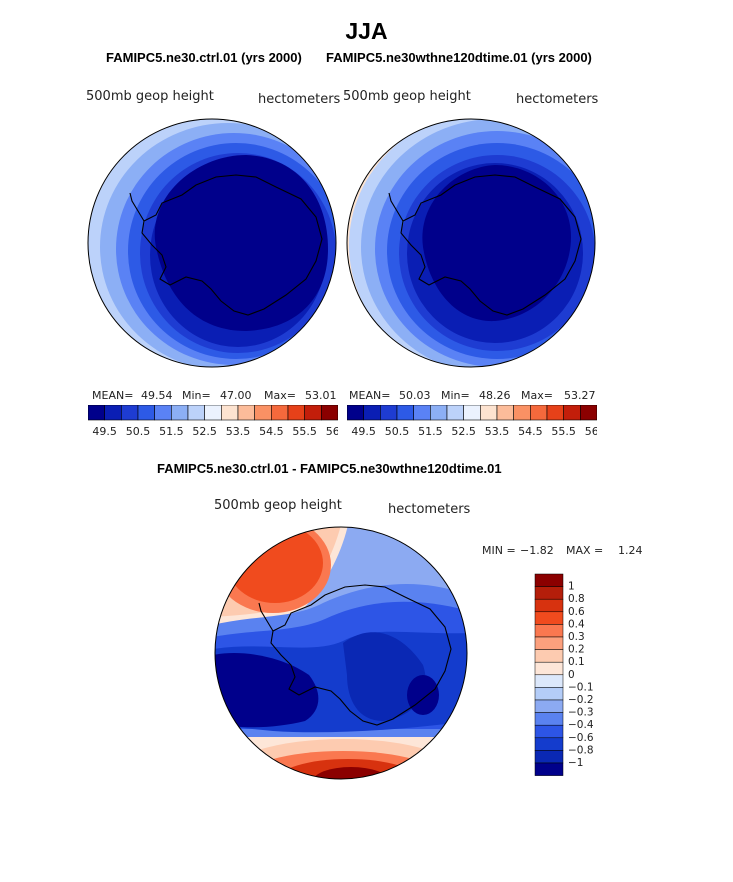 The image size is (733, 882). I want to click on p1-max-label: Max=, so click(280, 395).